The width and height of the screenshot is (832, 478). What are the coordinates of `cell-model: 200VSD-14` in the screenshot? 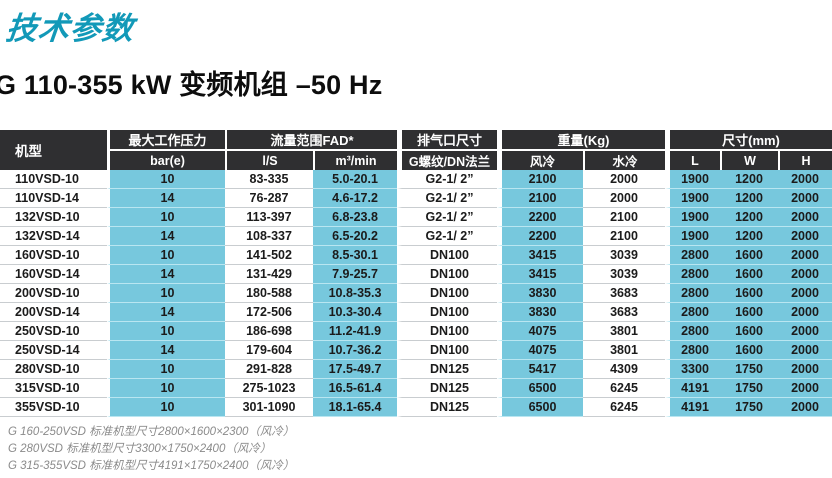 It's located at (53, 312).